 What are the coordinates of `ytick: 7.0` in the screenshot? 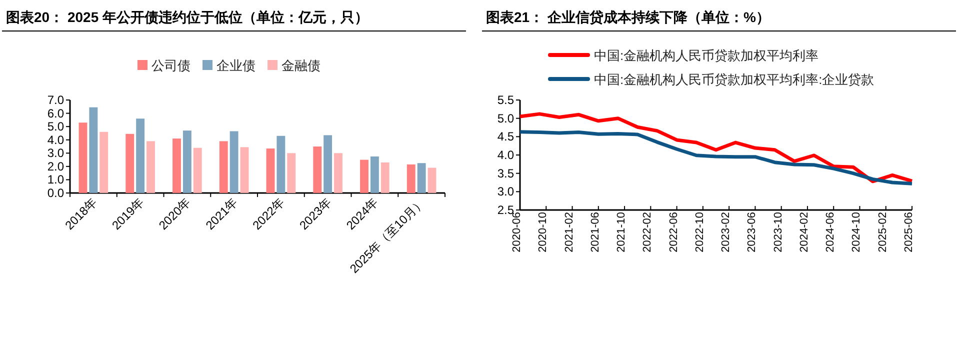 It's located at (55, 100).